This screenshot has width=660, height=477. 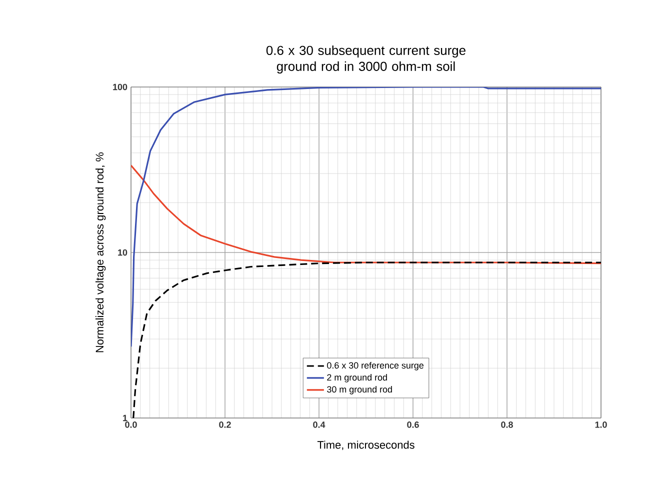 What do you see at coordinates (357, 378) in the screenshot?
I see `legend-label: 2 m ground rod` at bounding box center [357, 378].